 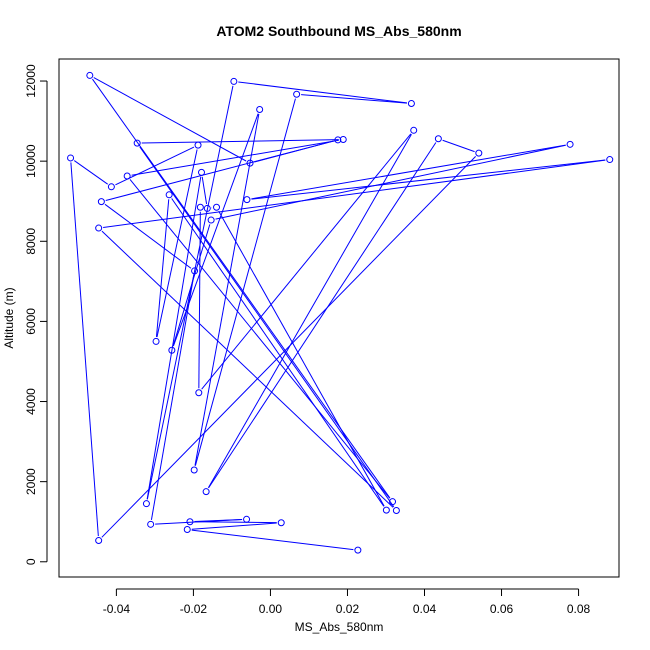 I want to click on y-tick-label: 0, so click(x=31, y=561).